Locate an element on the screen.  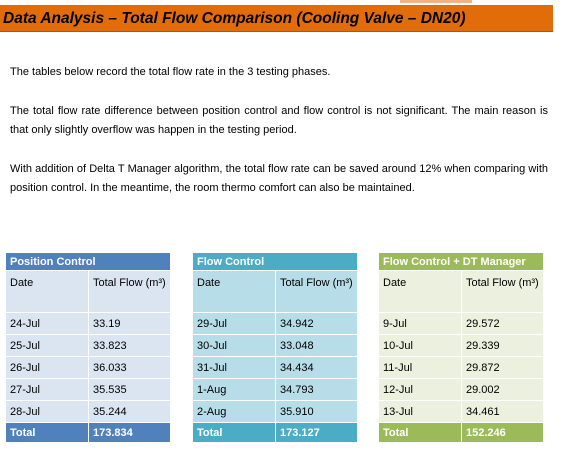
top-accent is located at coordinates (436, 1).